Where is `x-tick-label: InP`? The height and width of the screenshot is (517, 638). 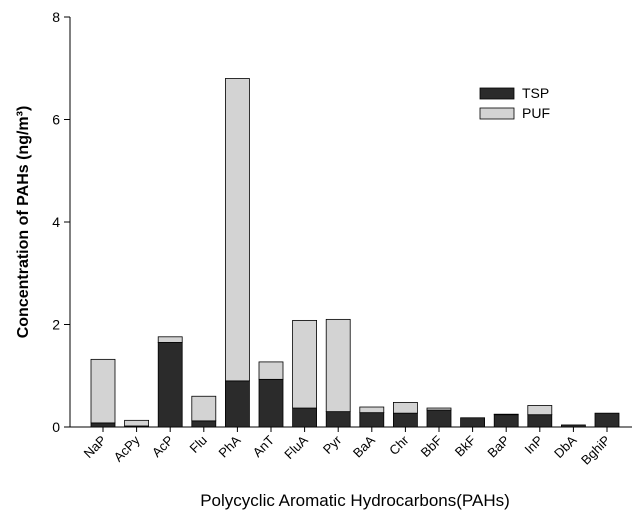 x-tick-label: InP is located at coordinates (534, 445).